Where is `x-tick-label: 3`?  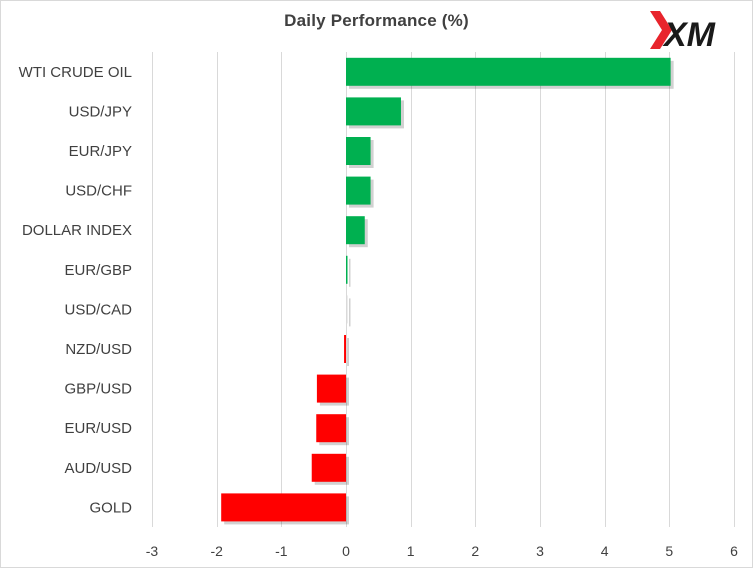
x-tick-label: 3 is located at coordinates (540, 551).